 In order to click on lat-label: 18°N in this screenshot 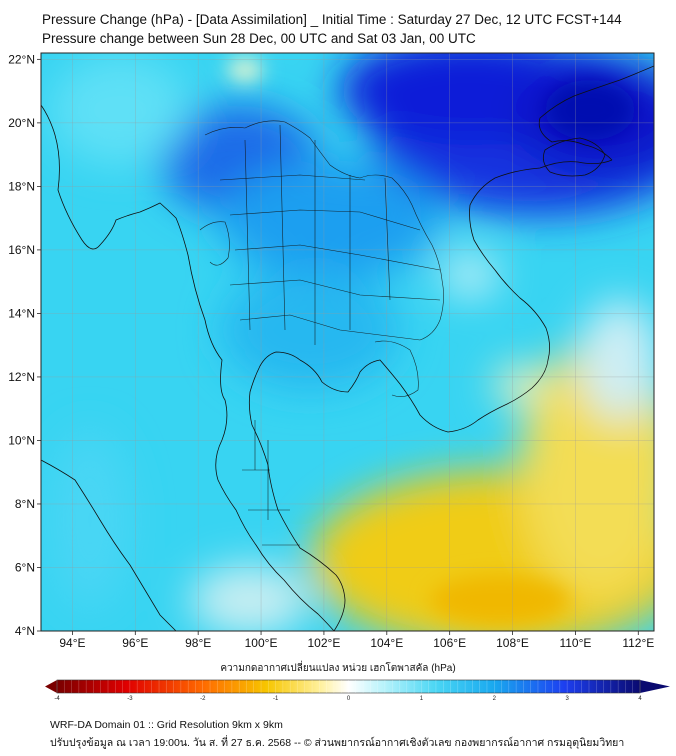, I will do `click(21, 186)`.